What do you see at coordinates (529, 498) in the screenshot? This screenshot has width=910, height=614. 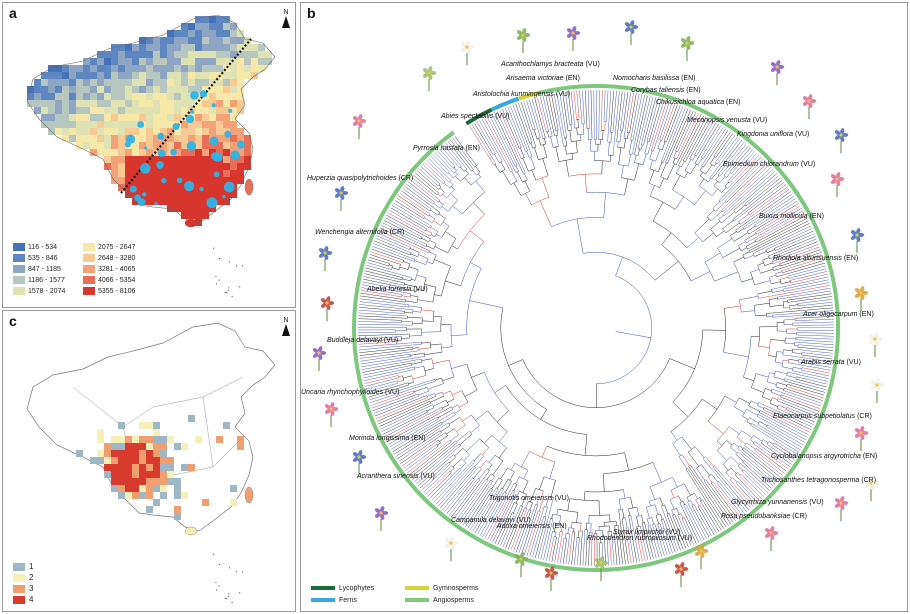 I see `species-label: Trigonotis omeiensis (VU)` at bounding box center [529, 498].